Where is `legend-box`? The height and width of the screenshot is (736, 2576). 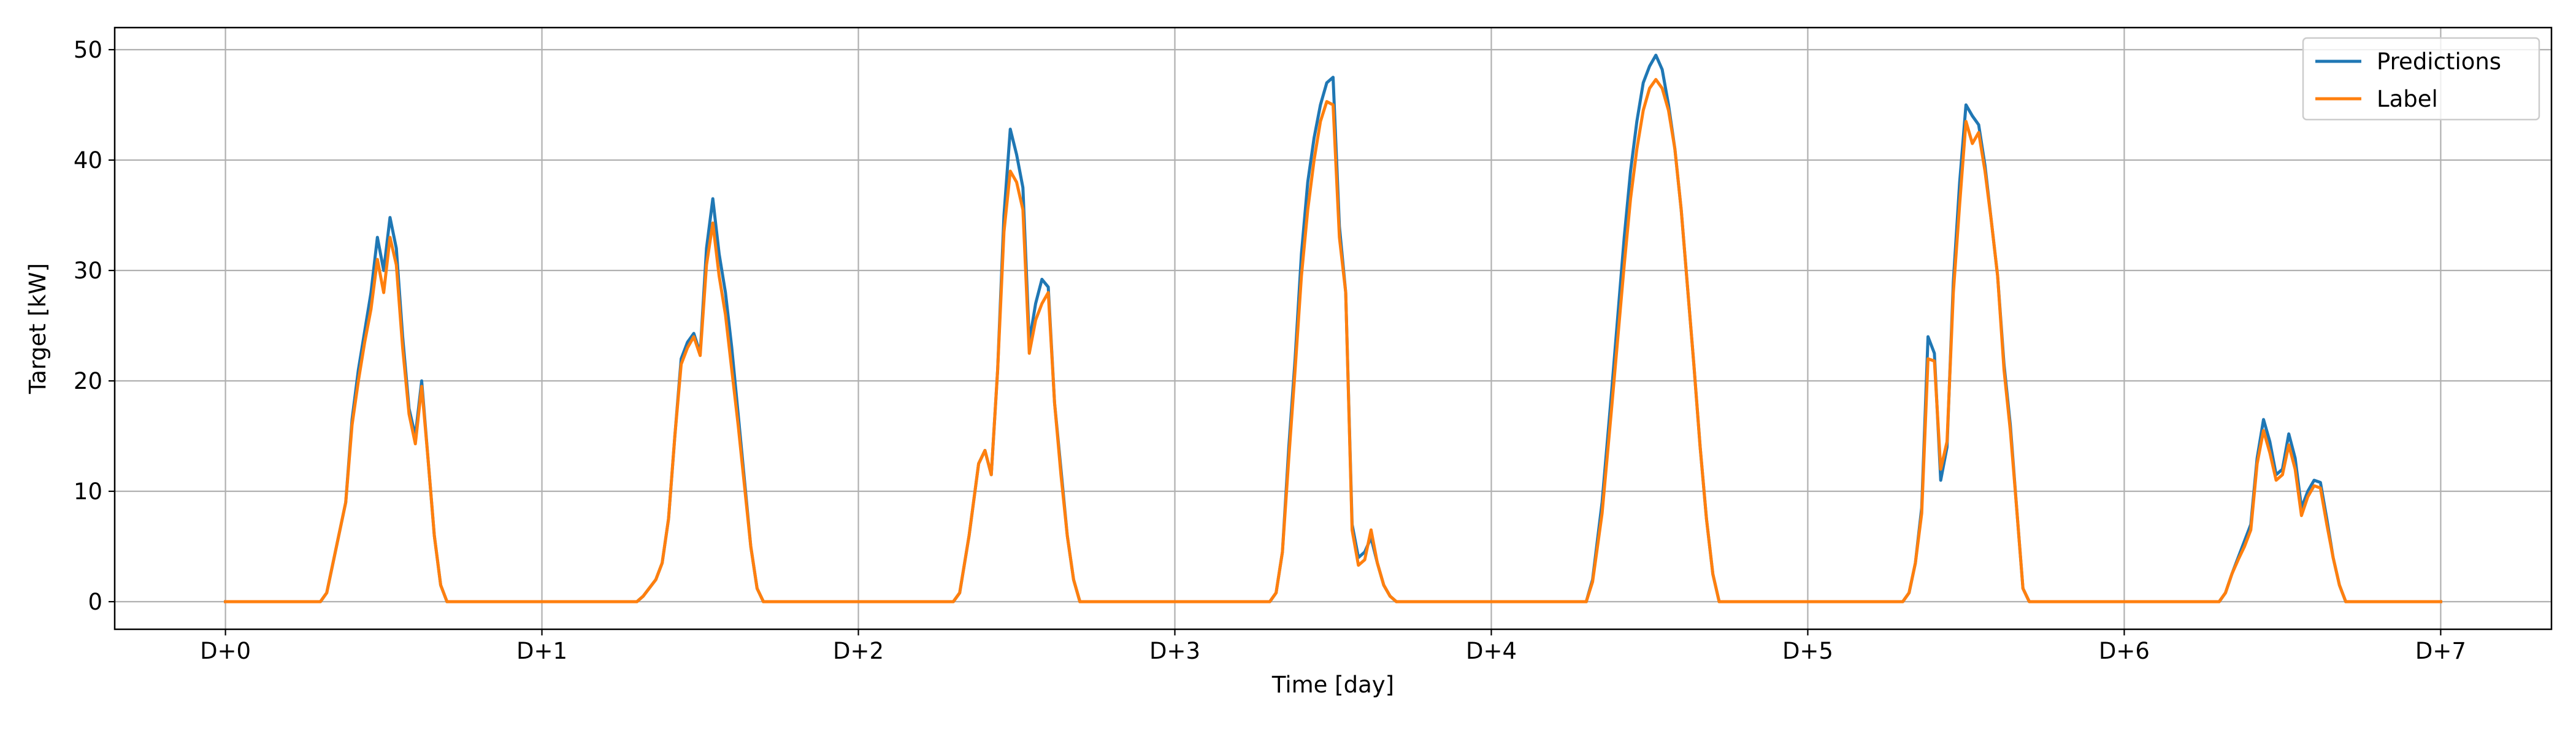
legend-box is located at coordinates (2421, 79).